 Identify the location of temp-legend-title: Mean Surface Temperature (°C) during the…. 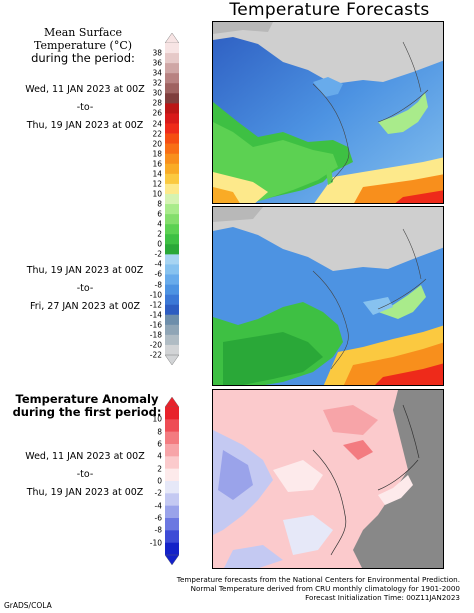
(83, 45).